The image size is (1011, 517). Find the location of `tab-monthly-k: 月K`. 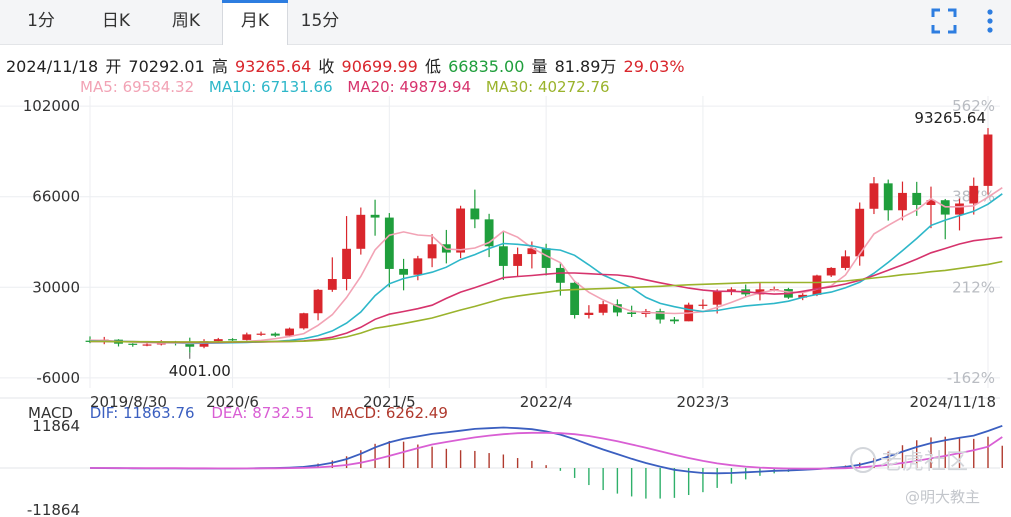

tab-monthly-k: 月K is located at coordinates (255, 22).